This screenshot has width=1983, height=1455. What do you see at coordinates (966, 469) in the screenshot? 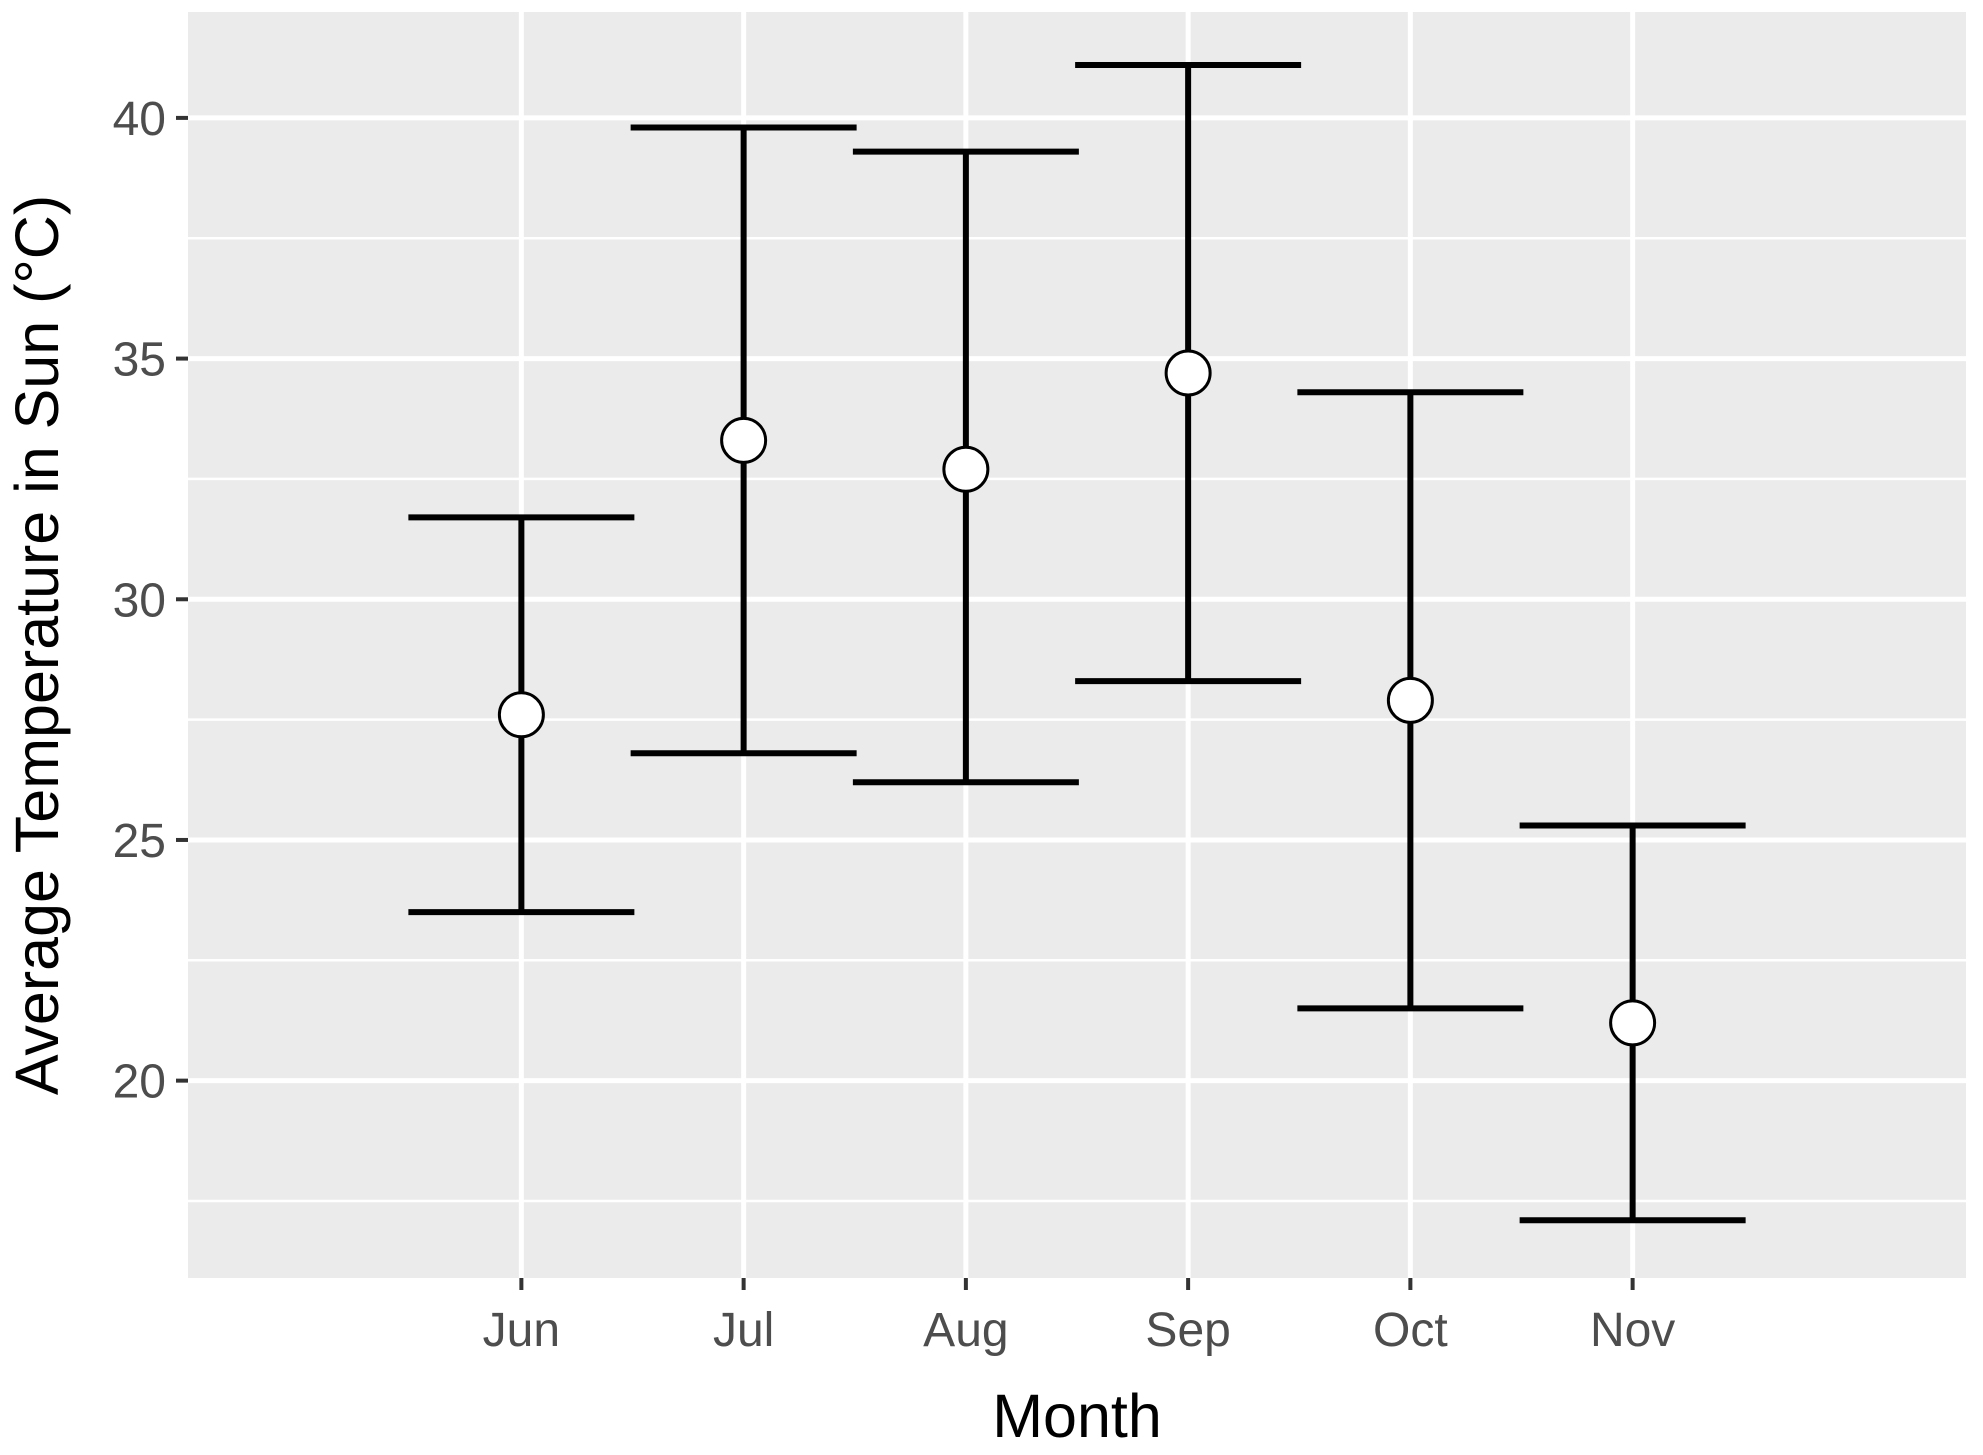
I see `point-aug` at bounding box center [966, 469].